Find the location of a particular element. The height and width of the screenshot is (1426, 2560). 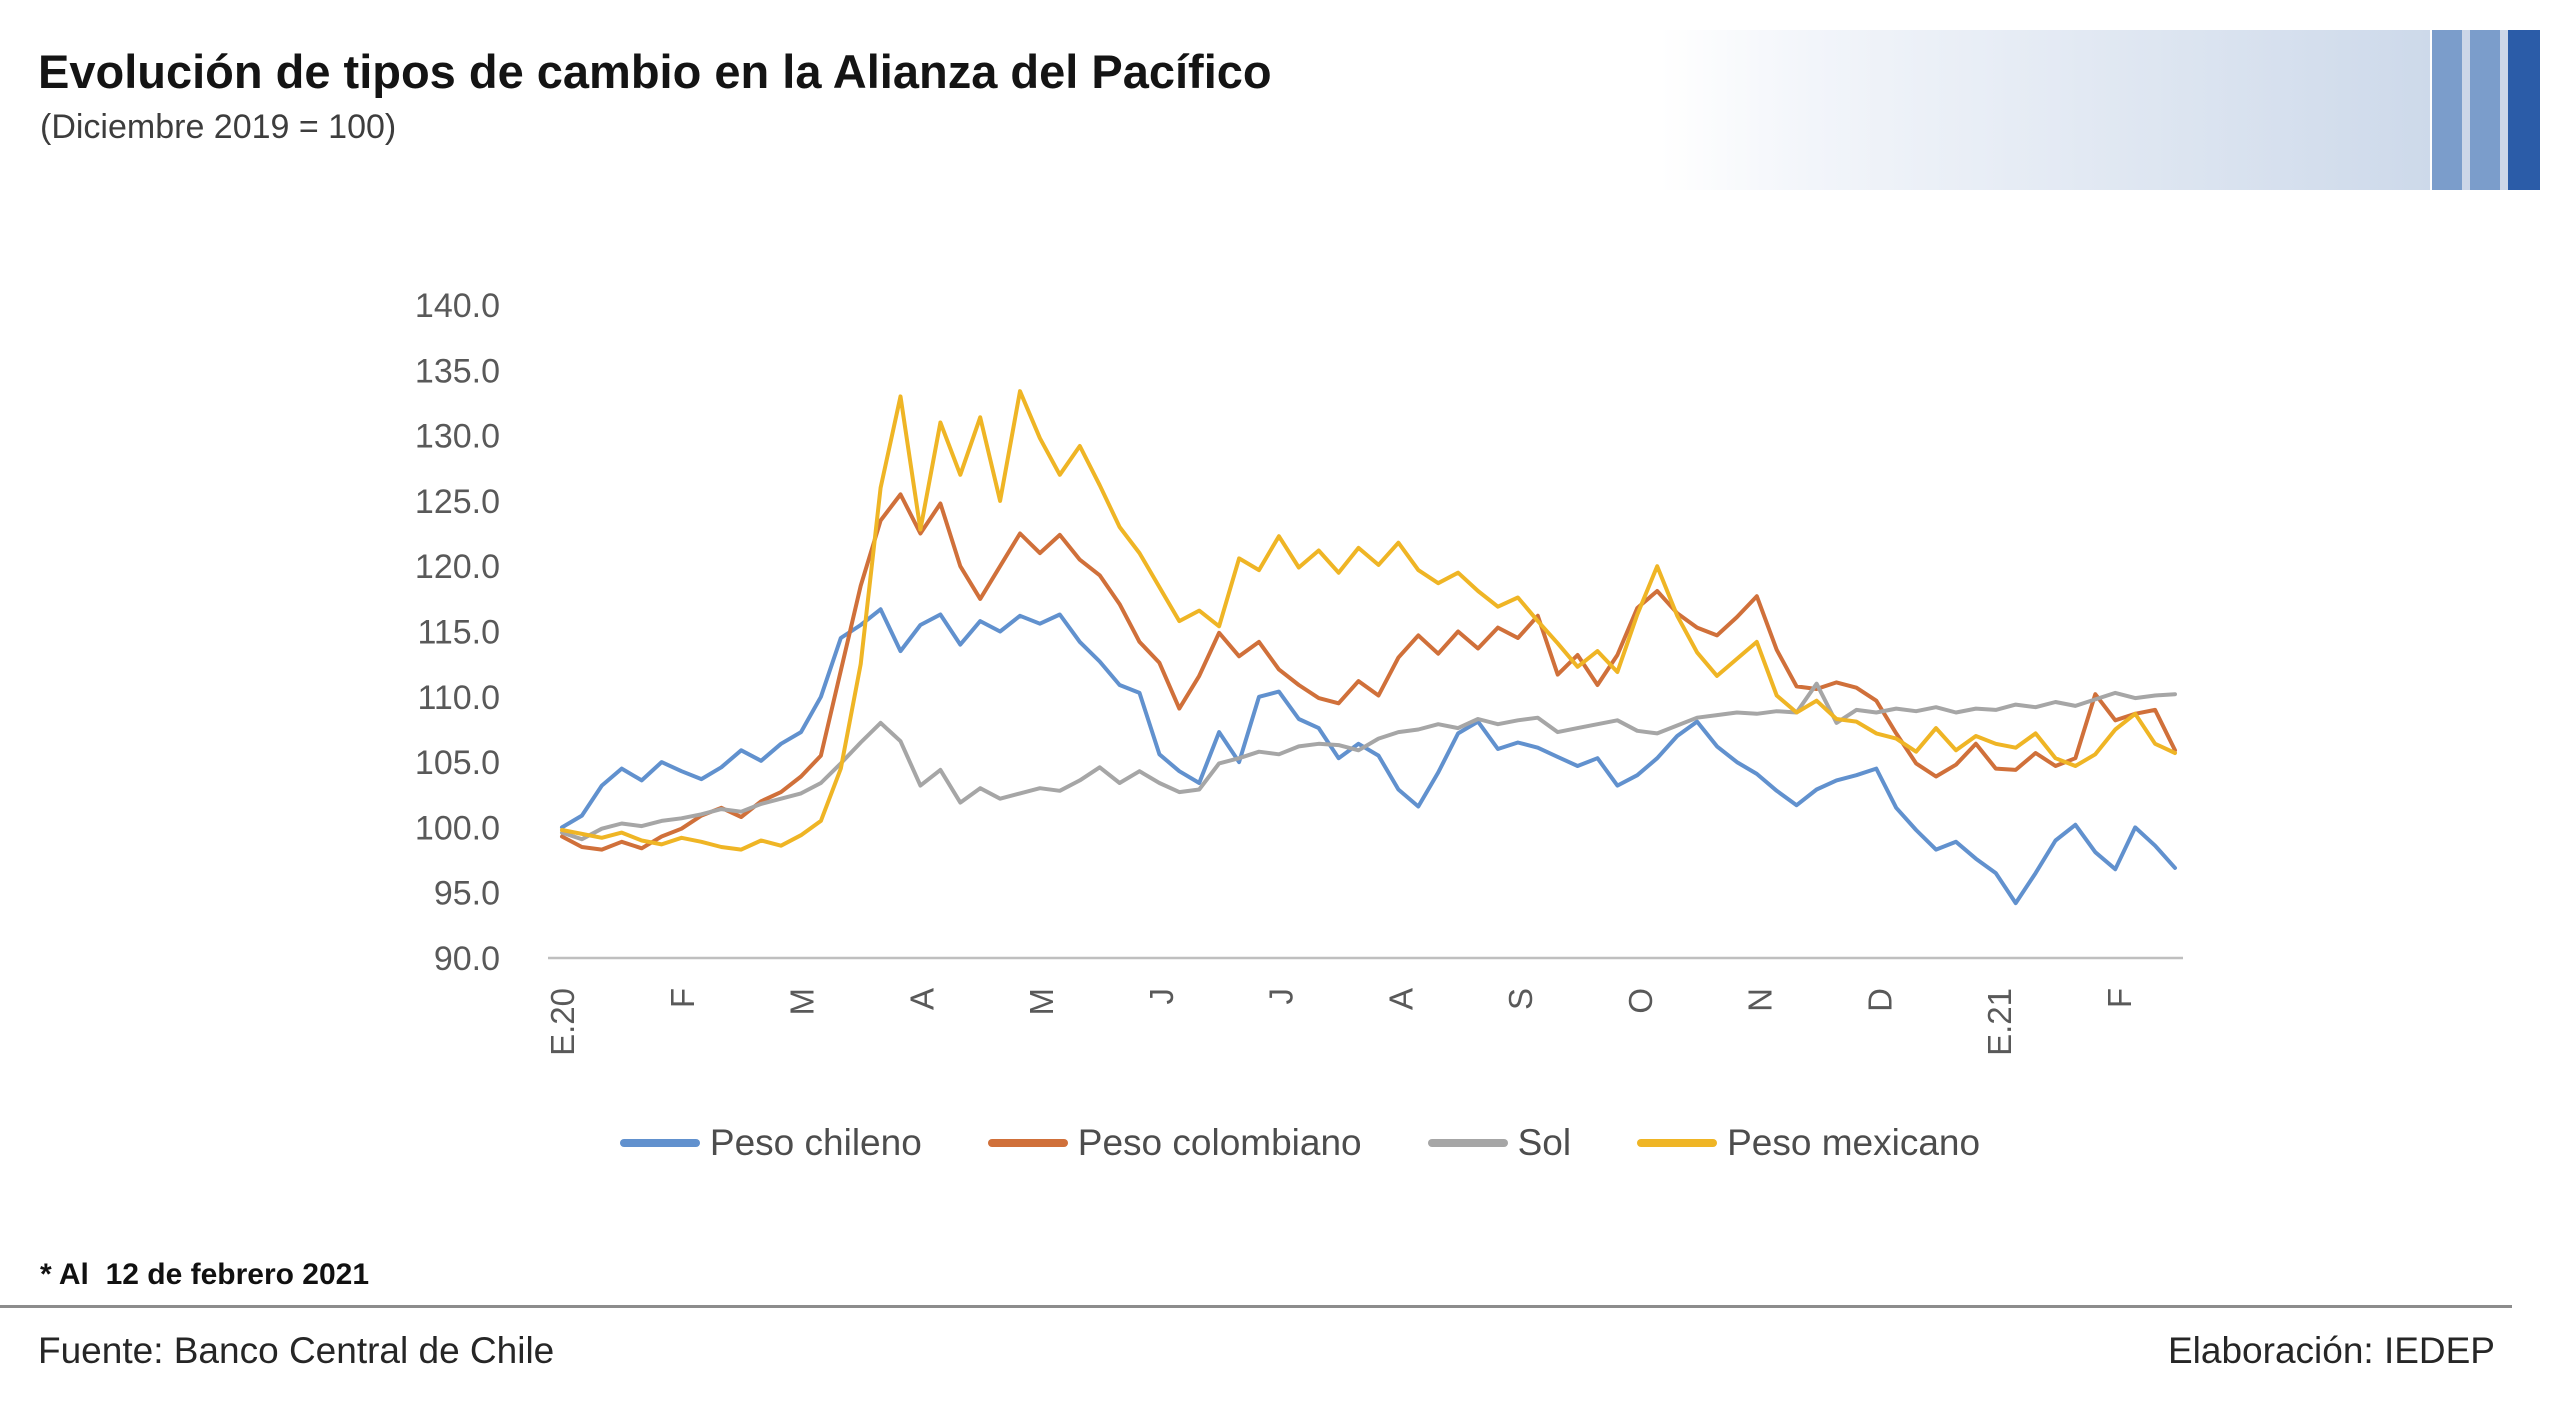

y-axis-tick-label: 100.0 is located at coordinates (457, 828).